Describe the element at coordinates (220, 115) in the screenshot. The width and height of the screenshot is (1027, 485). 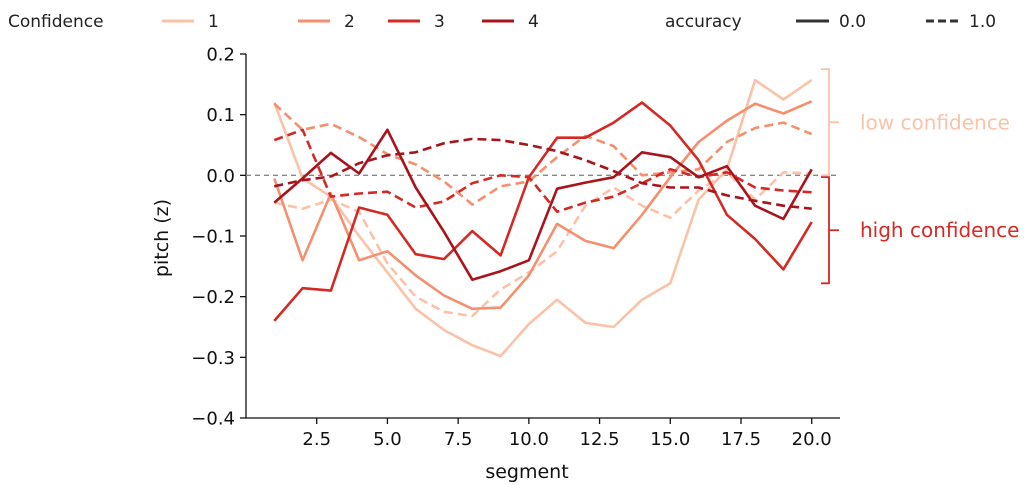
I see `y-tick-label: 0.1` at that location.